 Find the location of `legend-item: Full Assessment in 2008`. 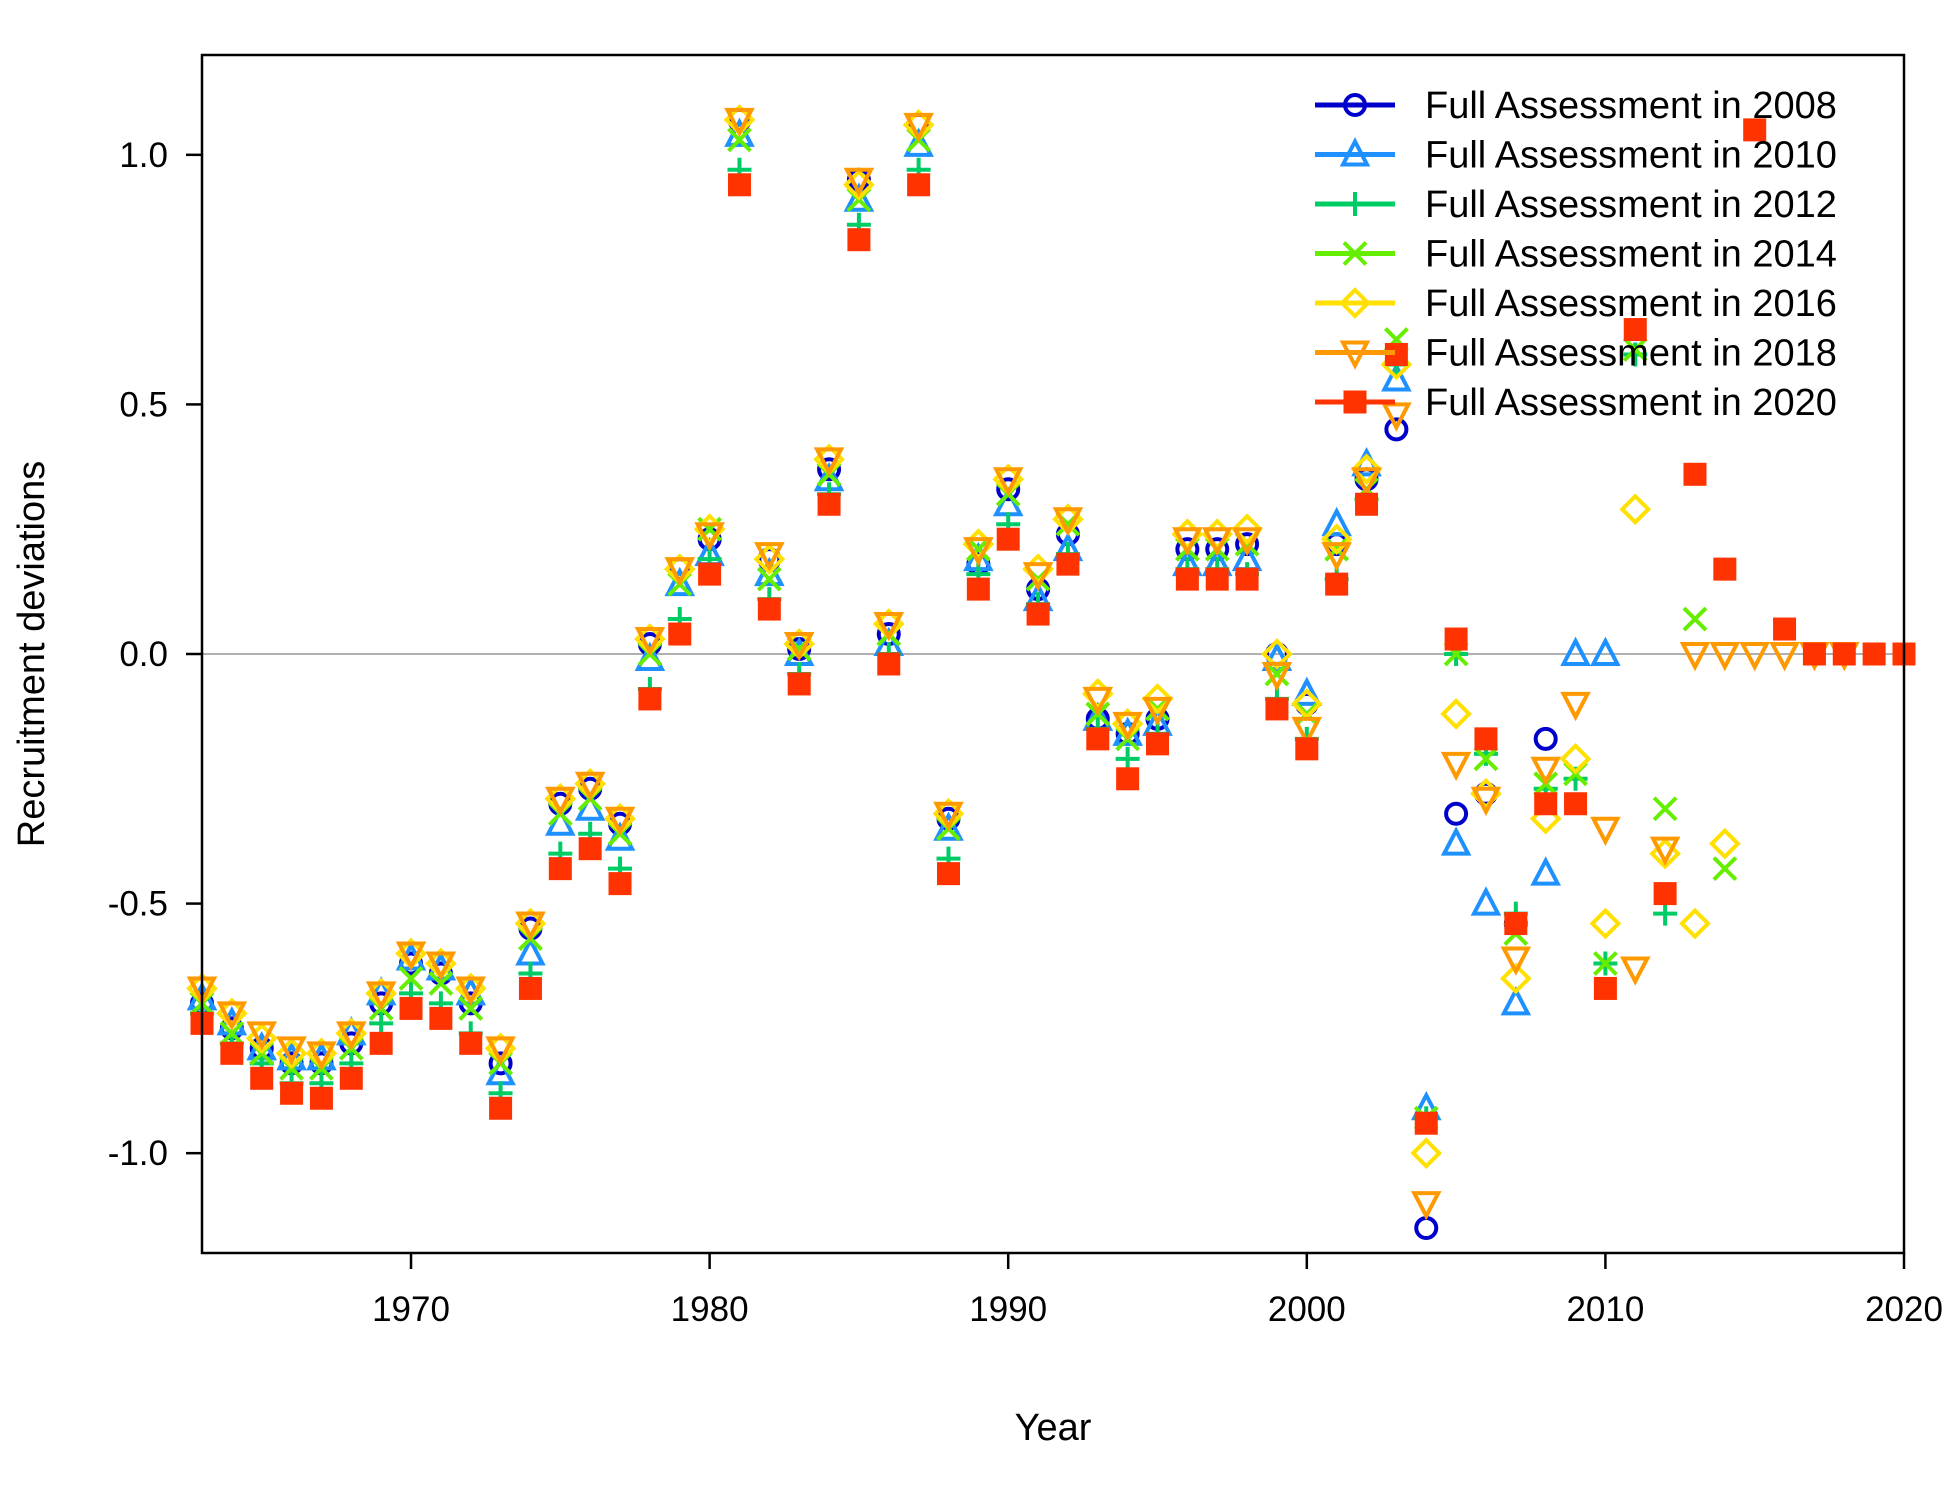

legend-item: Full Assessment in 2008 is located at coordinates (1576, 106).